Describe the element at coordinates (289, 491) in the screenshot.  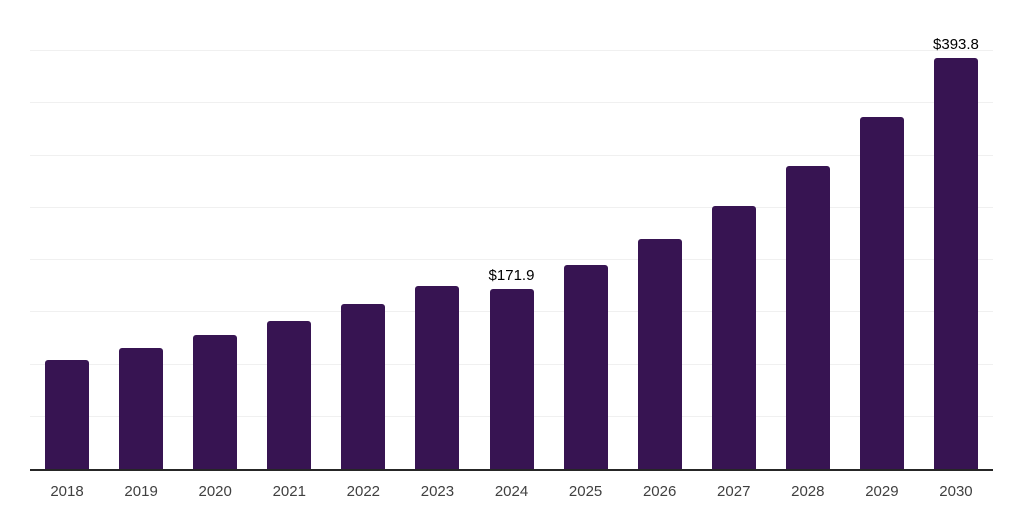
I see `x-tick-2021: 2021` at that location.